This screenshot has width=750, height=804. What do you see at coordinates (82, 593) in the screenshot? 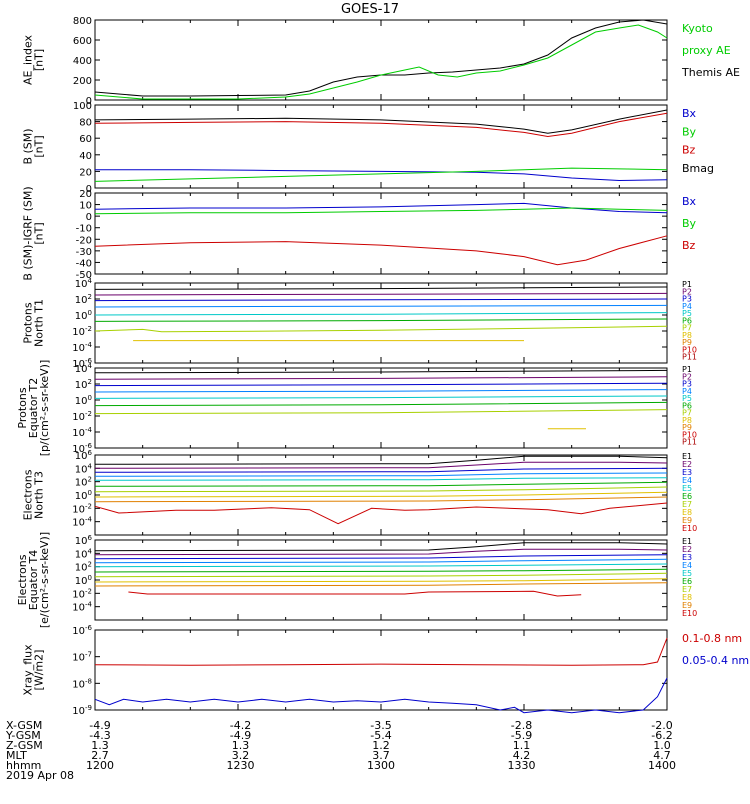
I see `y-tick-label: 10⁻²` at bounding box center [82, 593].